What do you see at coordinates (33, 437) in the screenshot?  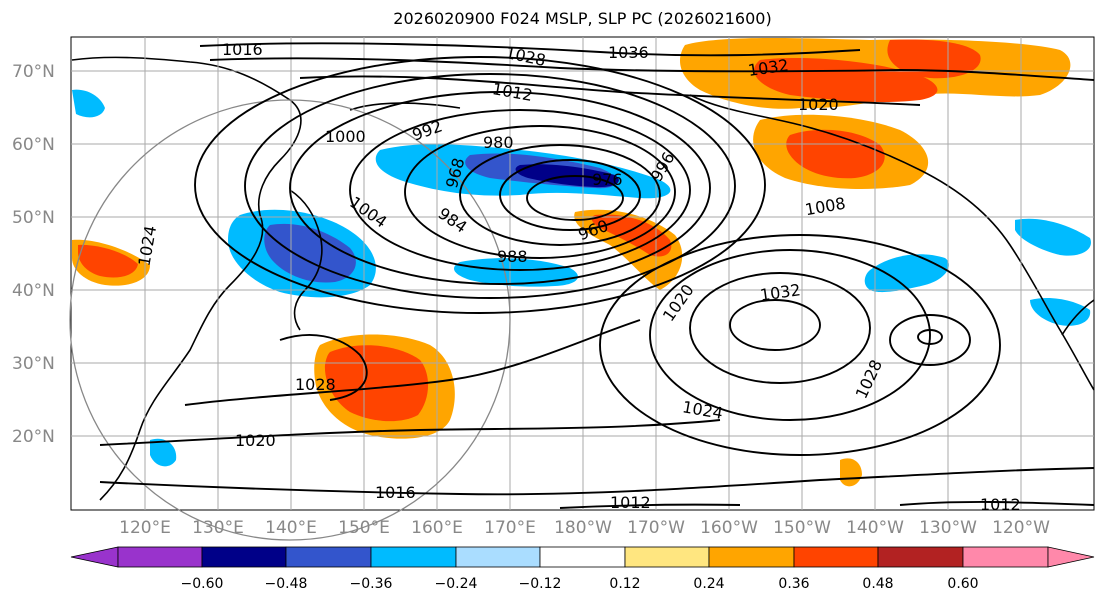 I see `lat-label: 20°N` at bounding box center [33, 437].